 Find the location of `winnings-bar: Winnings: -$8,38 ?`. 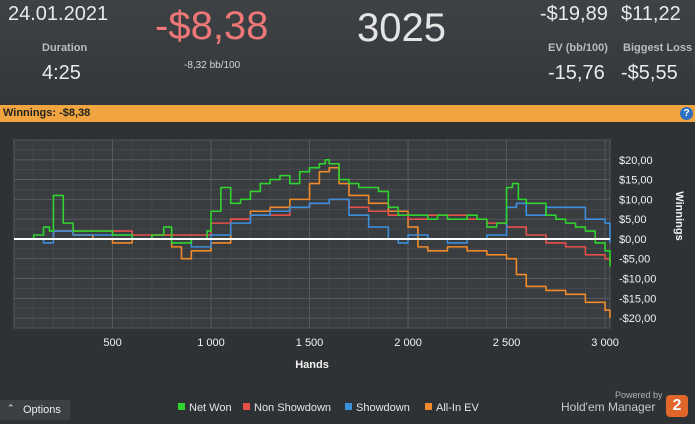

winnings-bar: Winnings: -$8,38 ? is located at coordinates (347, 113).